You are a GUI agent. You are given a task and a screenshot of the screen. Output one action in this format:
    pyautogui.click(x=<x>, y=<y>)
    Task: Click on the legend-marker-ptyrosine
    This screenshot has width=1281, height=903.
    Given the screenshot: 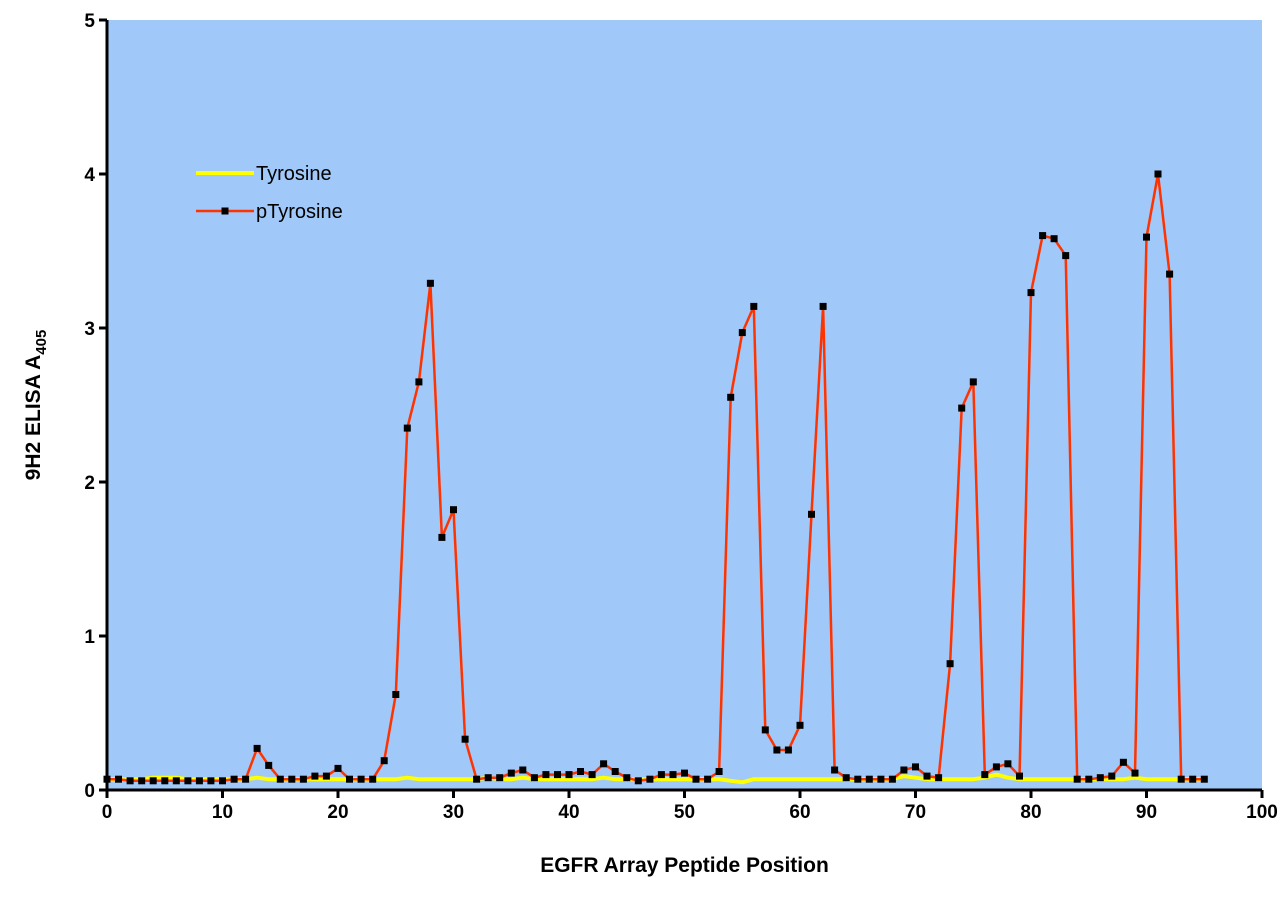 What is the action you would take?
    pyautogui.click(x=225, y=211)
    